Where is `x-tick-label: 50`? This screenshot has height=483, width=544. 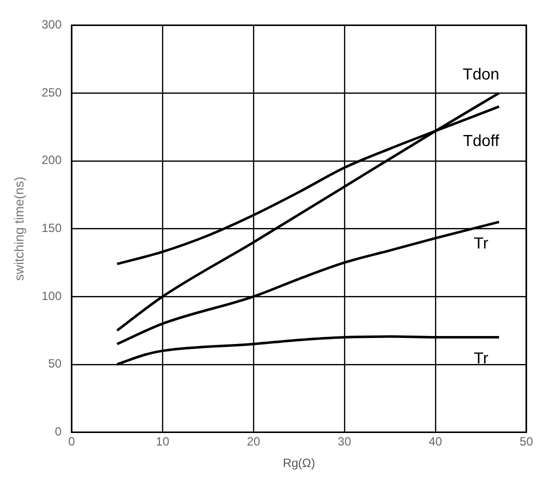
x-tick-label: 50 is located at coordinates (527, 441).